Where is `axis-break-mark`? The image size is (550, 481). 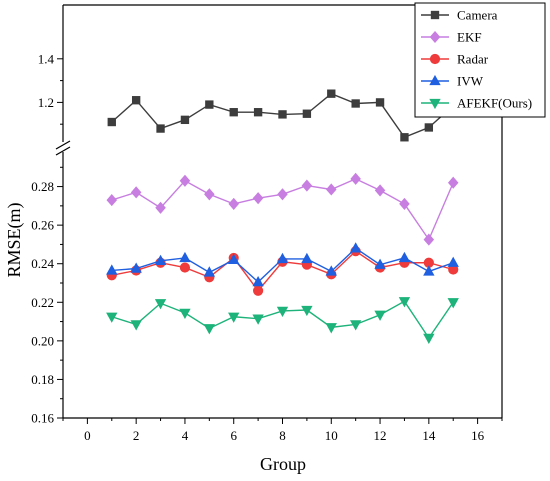 axis-break-mark is located at coordinates (63, 145).